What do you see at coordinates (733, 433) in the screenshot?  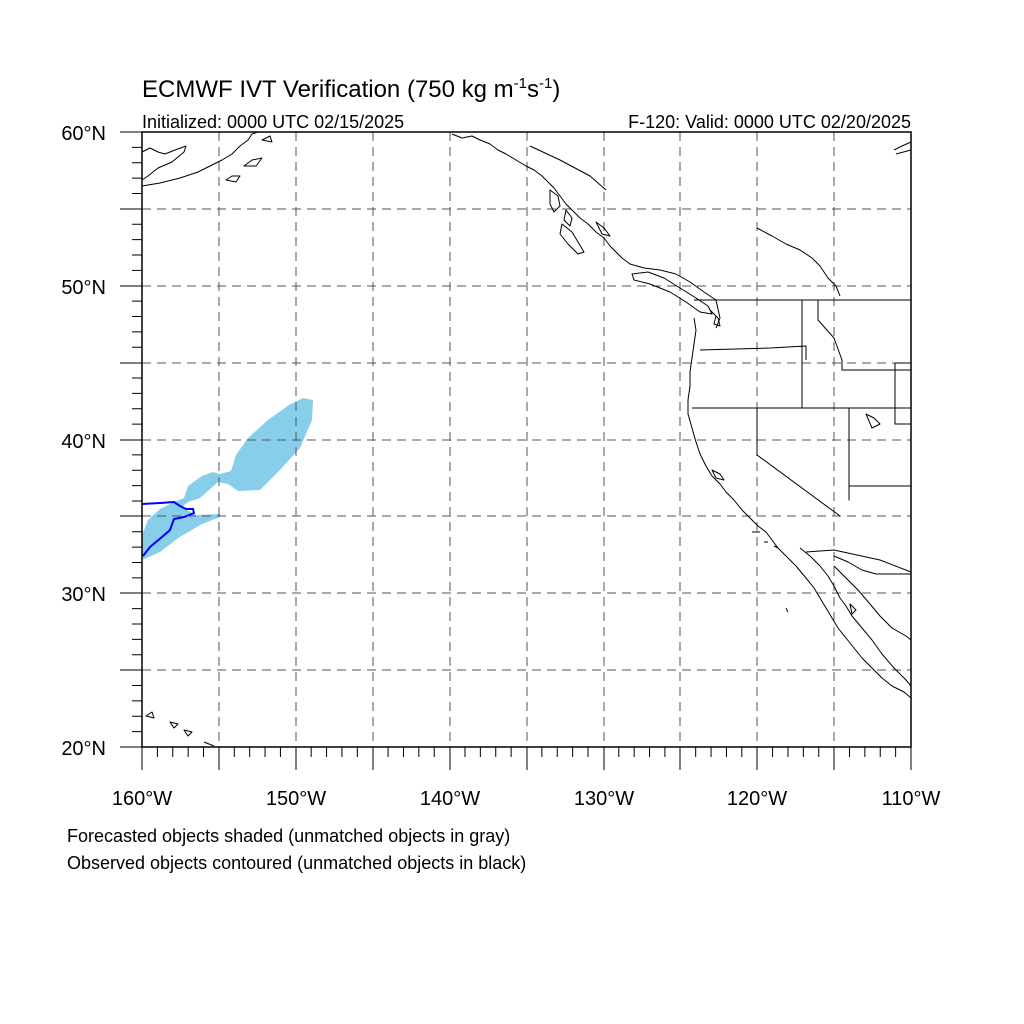 I see `us-west-coast` at bounding box center [733, 433].